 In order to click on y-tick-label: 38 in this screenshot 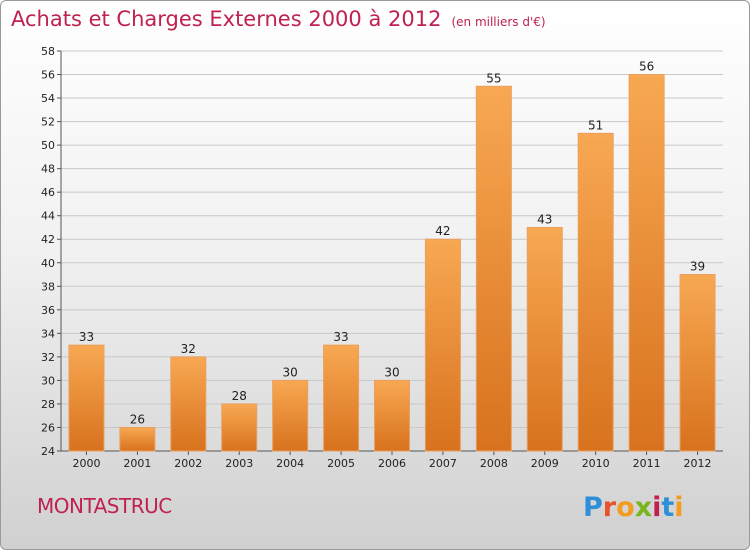, I will do `click(48, 286)`.